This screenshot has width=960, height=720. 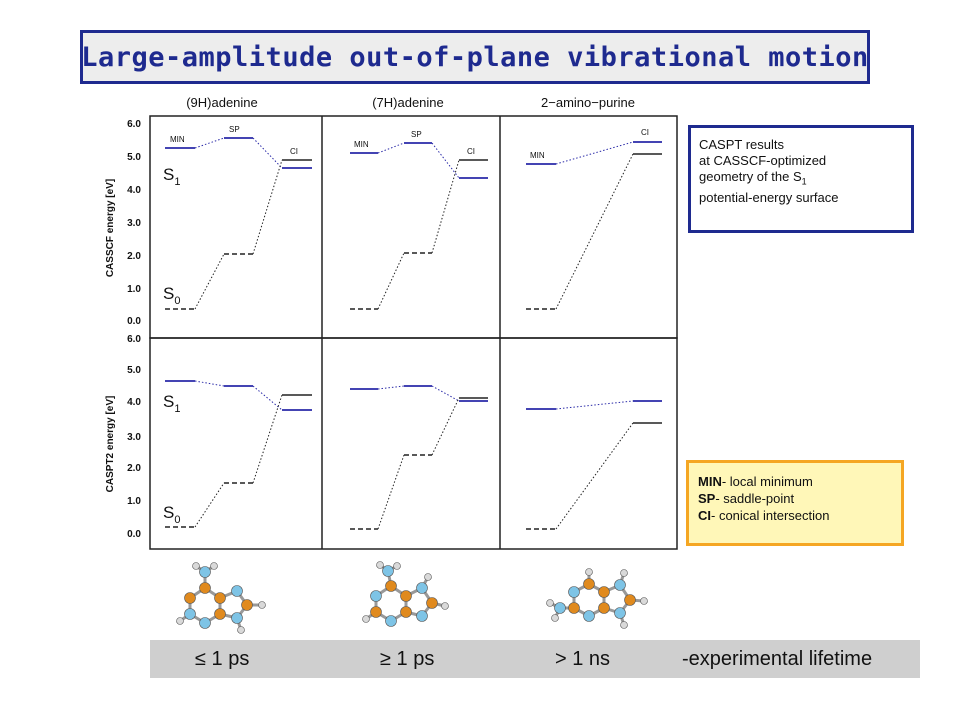 I want to click on y-tick-casscf: 5.0, so click(x=134, y=157).